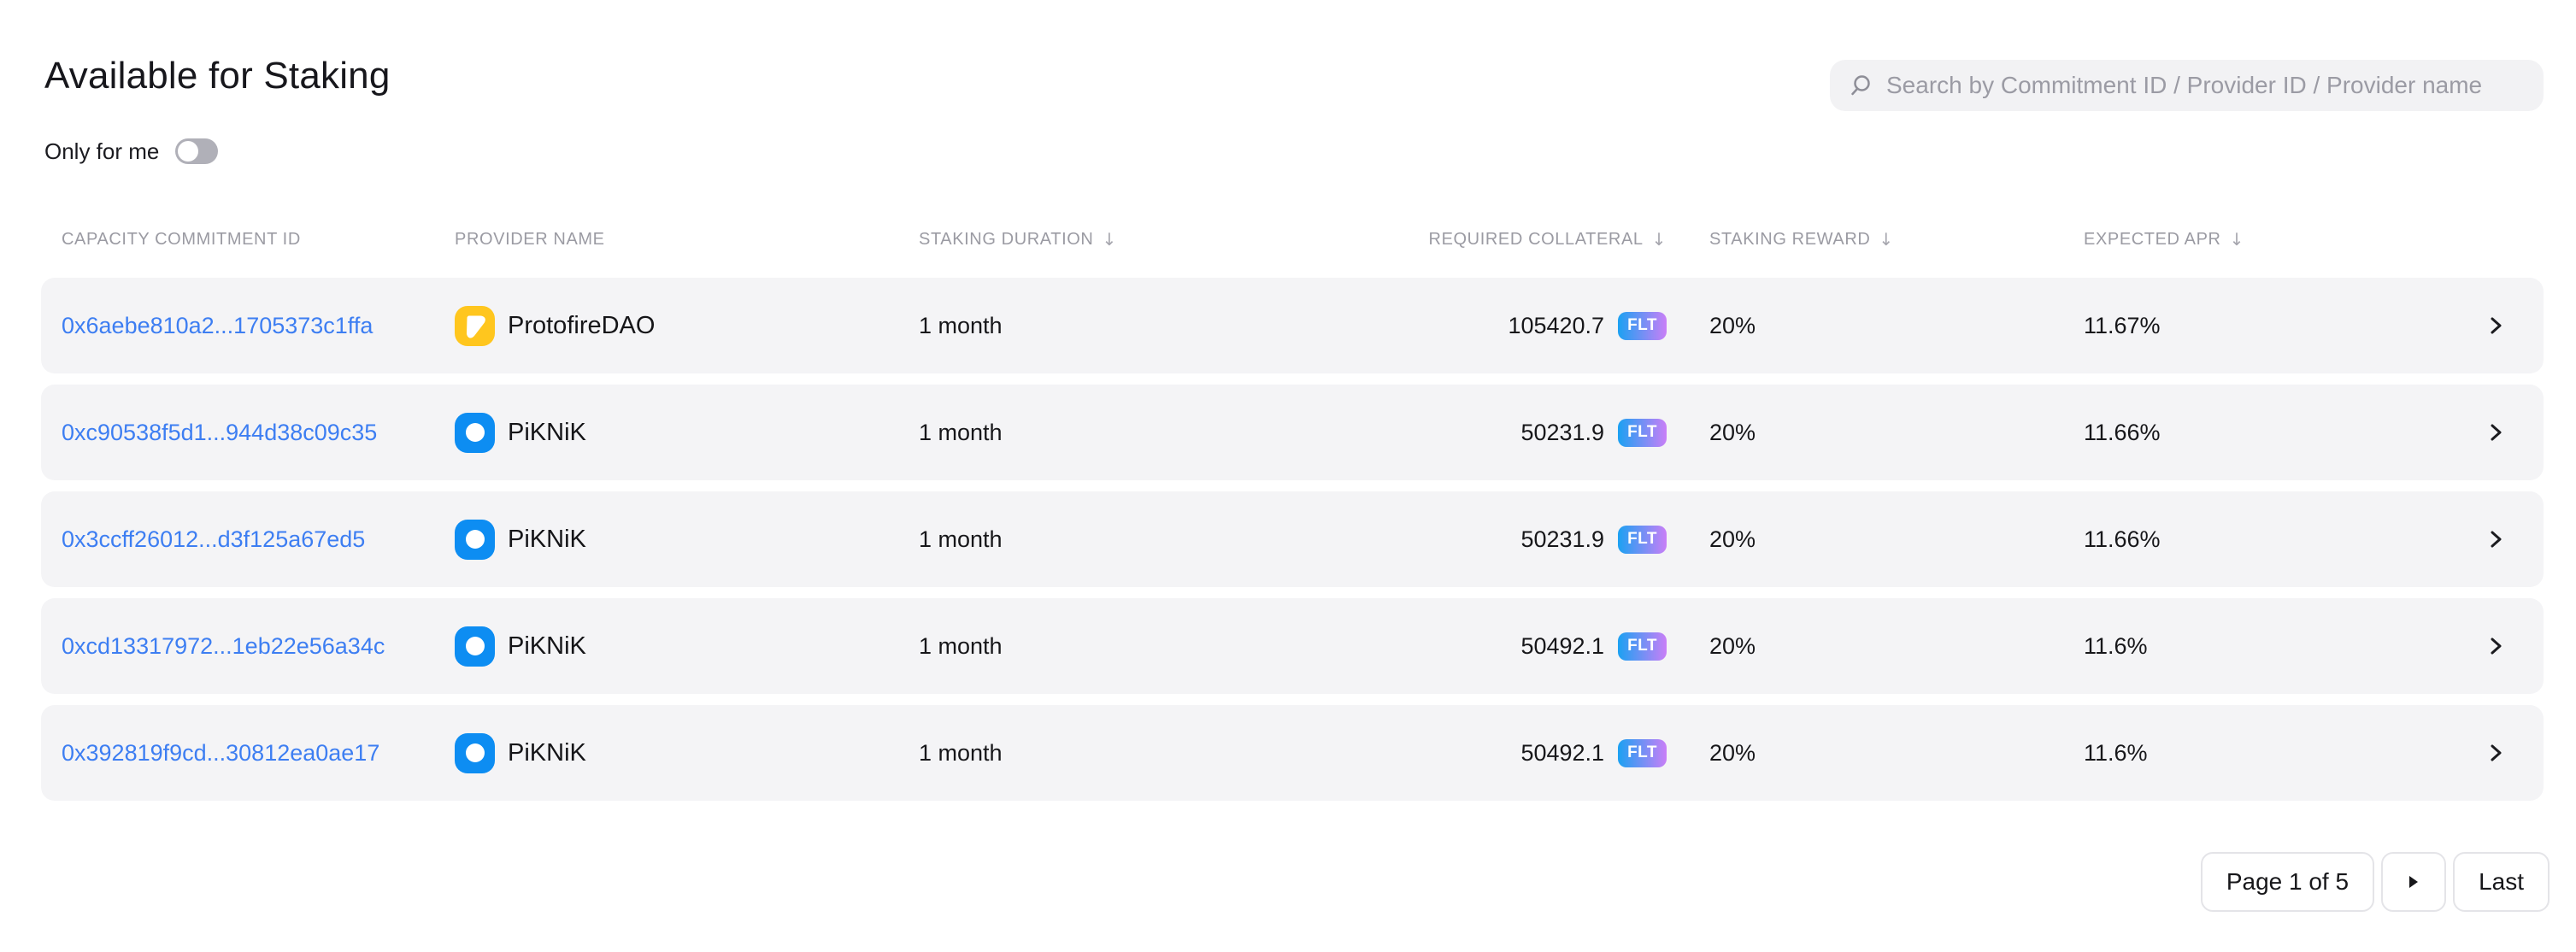  Describe the element at coordinates (217, 76) in the screenshot. I see `page-title: Available for Staking` at that location.